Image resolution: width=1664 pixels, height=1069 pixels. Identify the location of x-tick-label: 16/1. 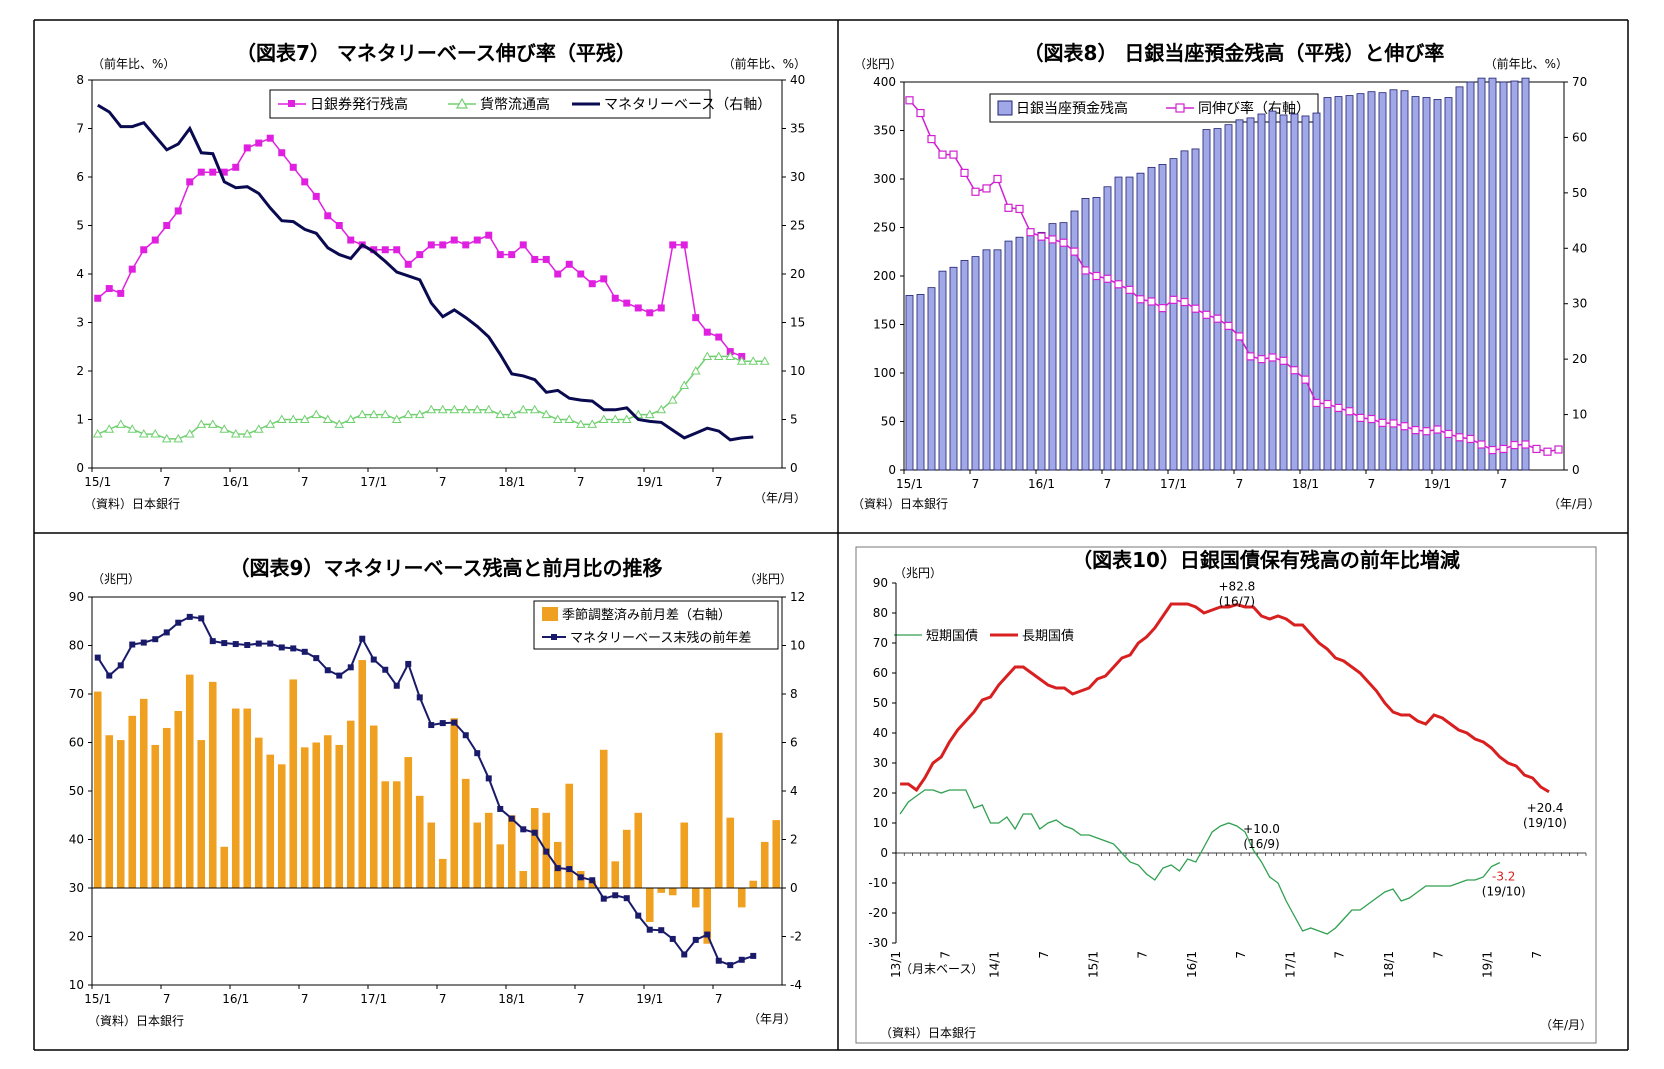
(1192, 964).